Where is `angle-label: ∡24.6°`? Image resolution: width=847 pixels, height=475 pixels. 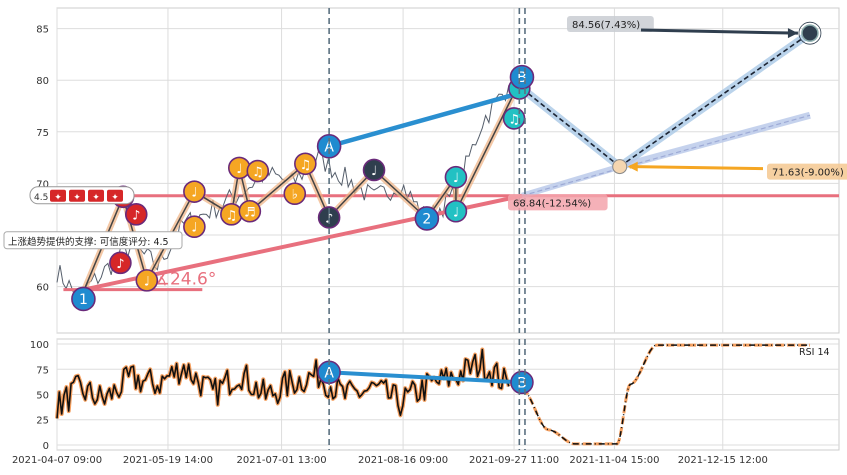
angle-label: ∡24.6° is located at coordinates (186, 280).